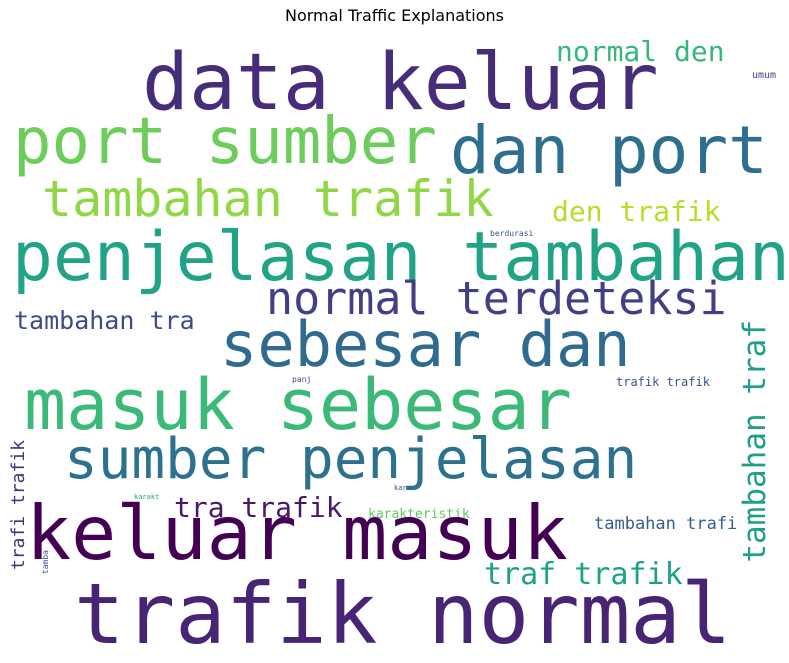 The image size is (789, 663). What do you see at coordinates (640, 51) in the screenshot?
I see `word: normal den` at bounding box center [640, 51].